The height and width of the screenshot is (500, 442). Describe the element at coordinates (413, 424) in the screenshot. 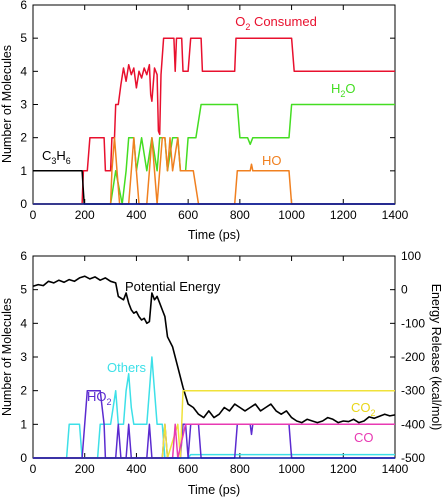

I see `bottom-y2-tick-label: -400` at that location.